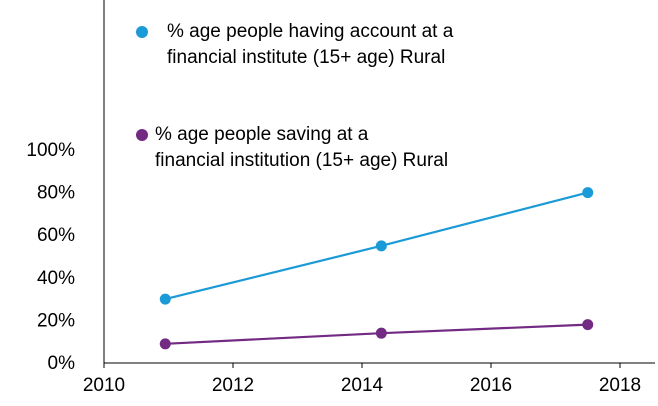  Describe the element at coordinates (491, 385) in the screenshot. I see `x-tick-label: 2016` at that location.